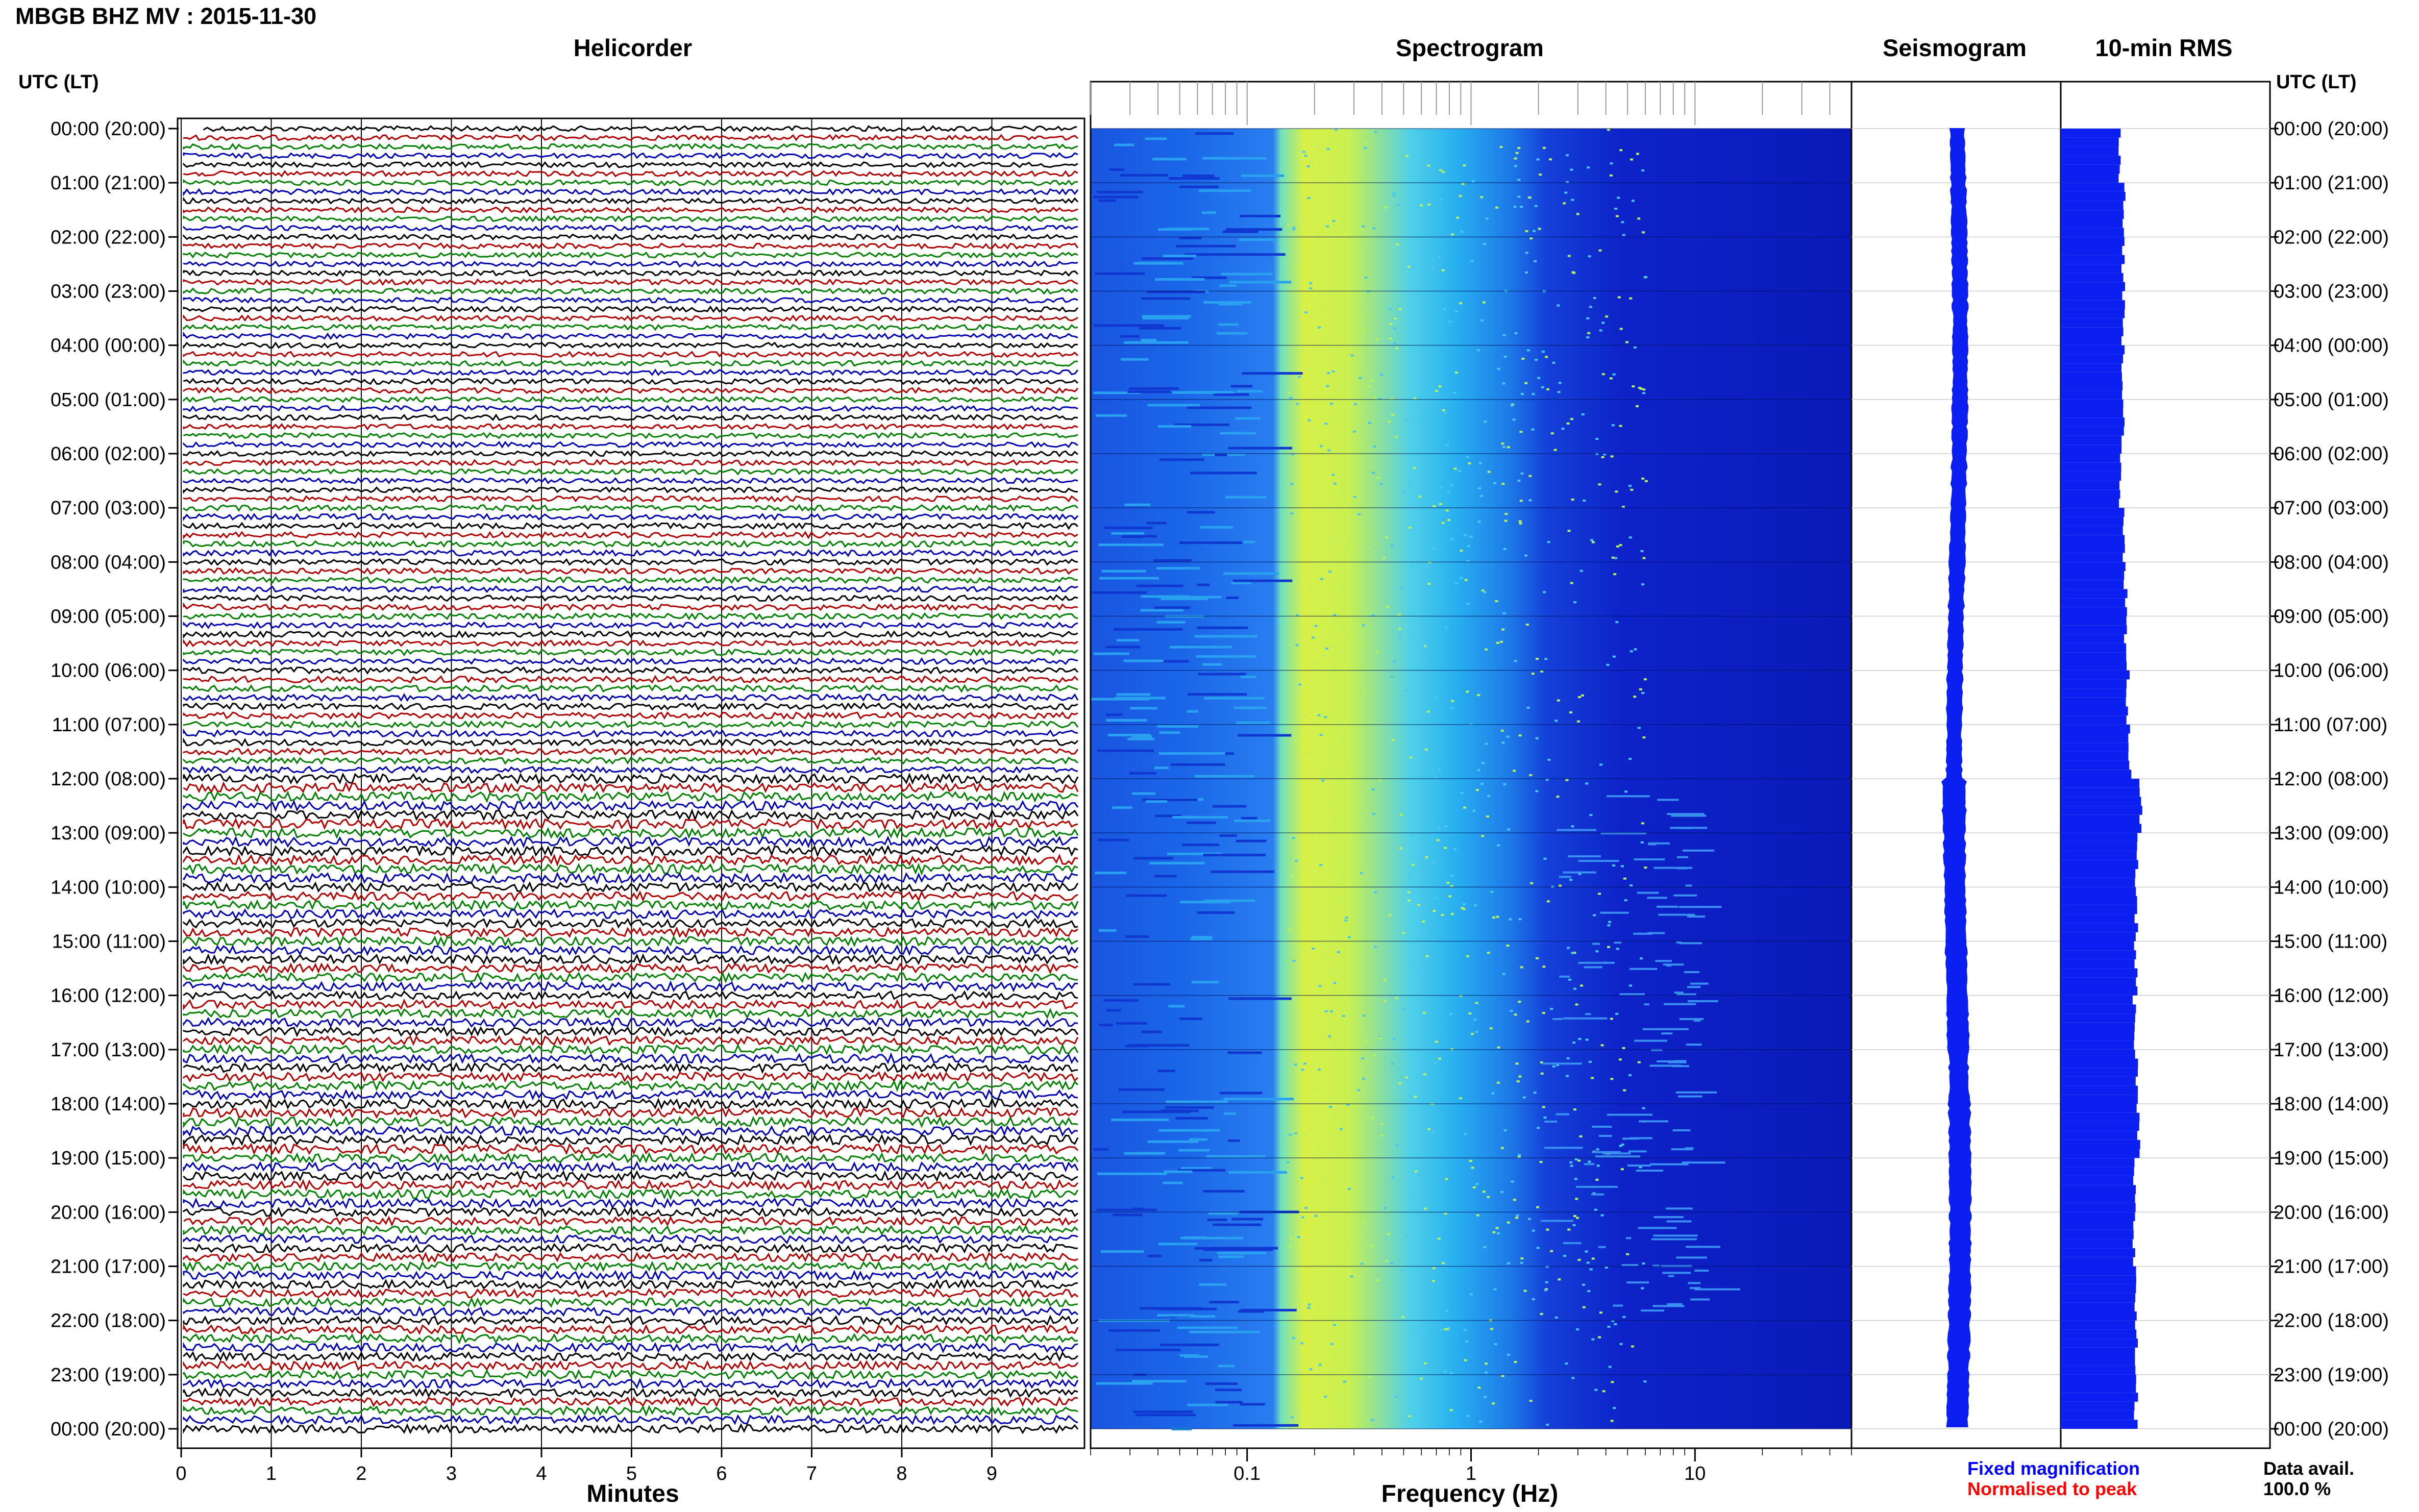 The image size is (2419, 1512). I want to click on time-label-right: 08:00 (04:00), so click(2331, 562).